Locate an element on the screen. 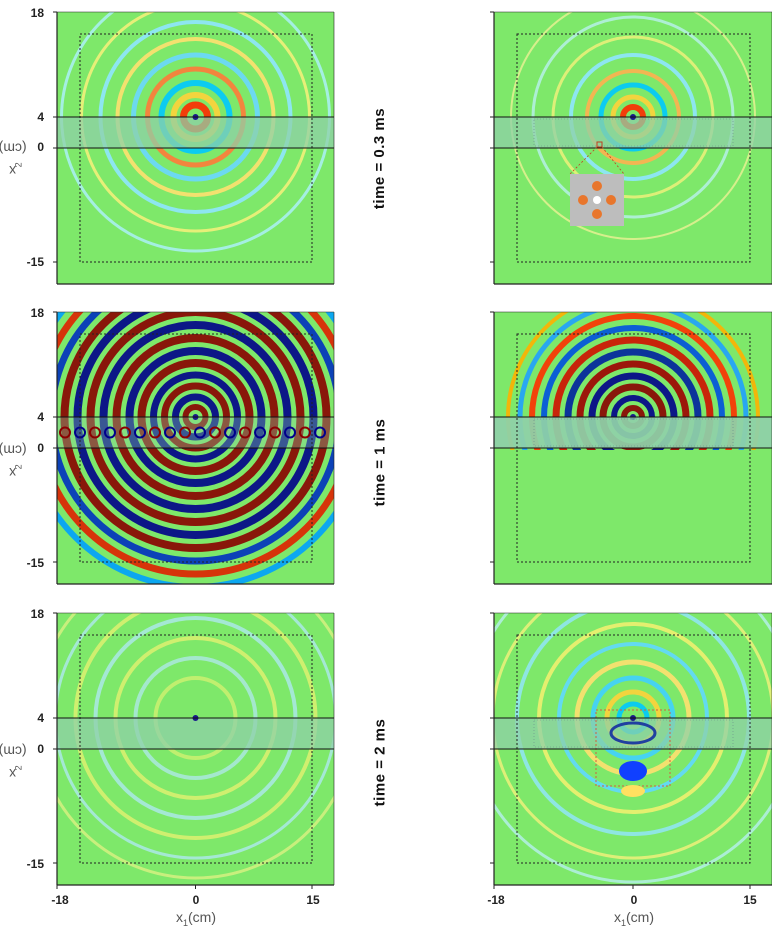 This screenshot has width=772, height=934. panel-1-right is located at coordinates (631, 148).